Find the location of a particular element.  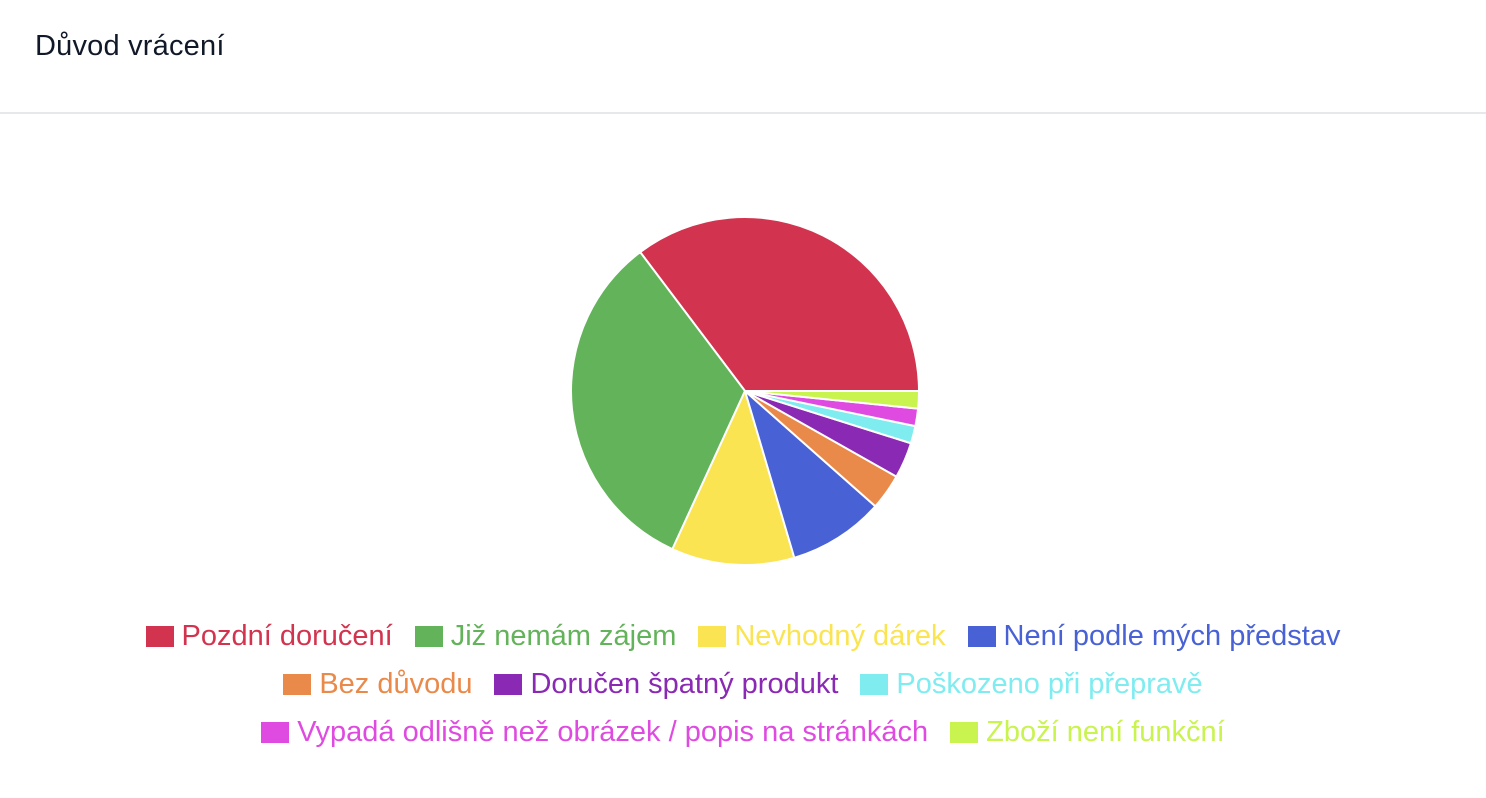

legend-item: Není podle mých představ is located at coordinates (1154, 636).